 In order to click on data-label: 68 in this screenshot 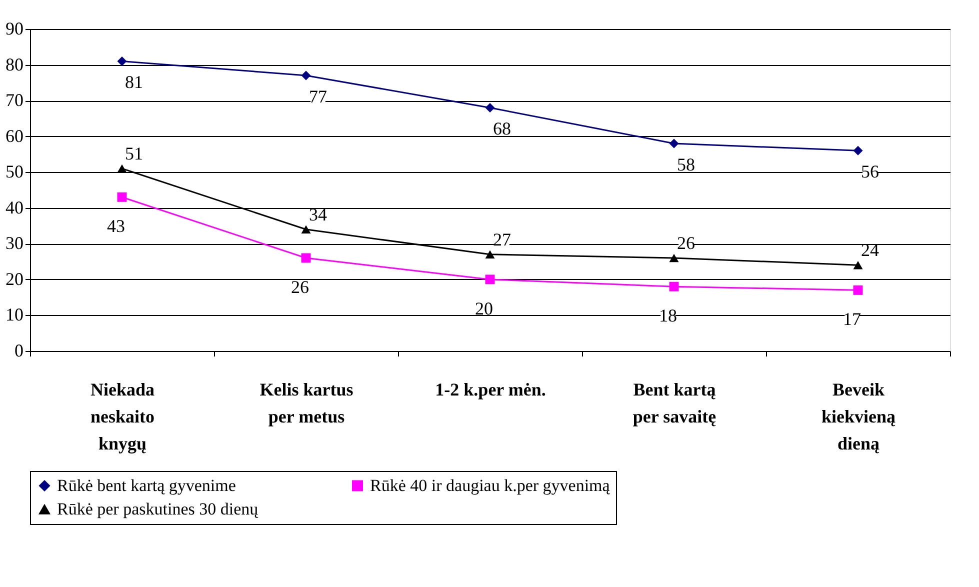, I will do `click(502, 128)`.